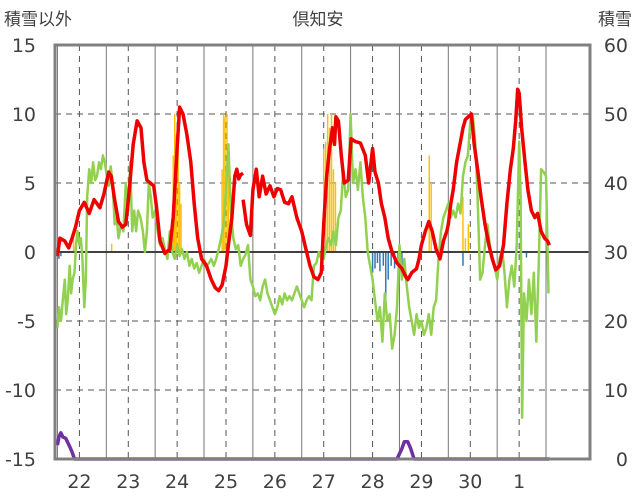 Image resolution: width=636 pixels, height=501 pixels. What do you see at coordinates (324, 482) in the screenshot?
I see `x-tick-label: 27` at bounding box center [324, 482].